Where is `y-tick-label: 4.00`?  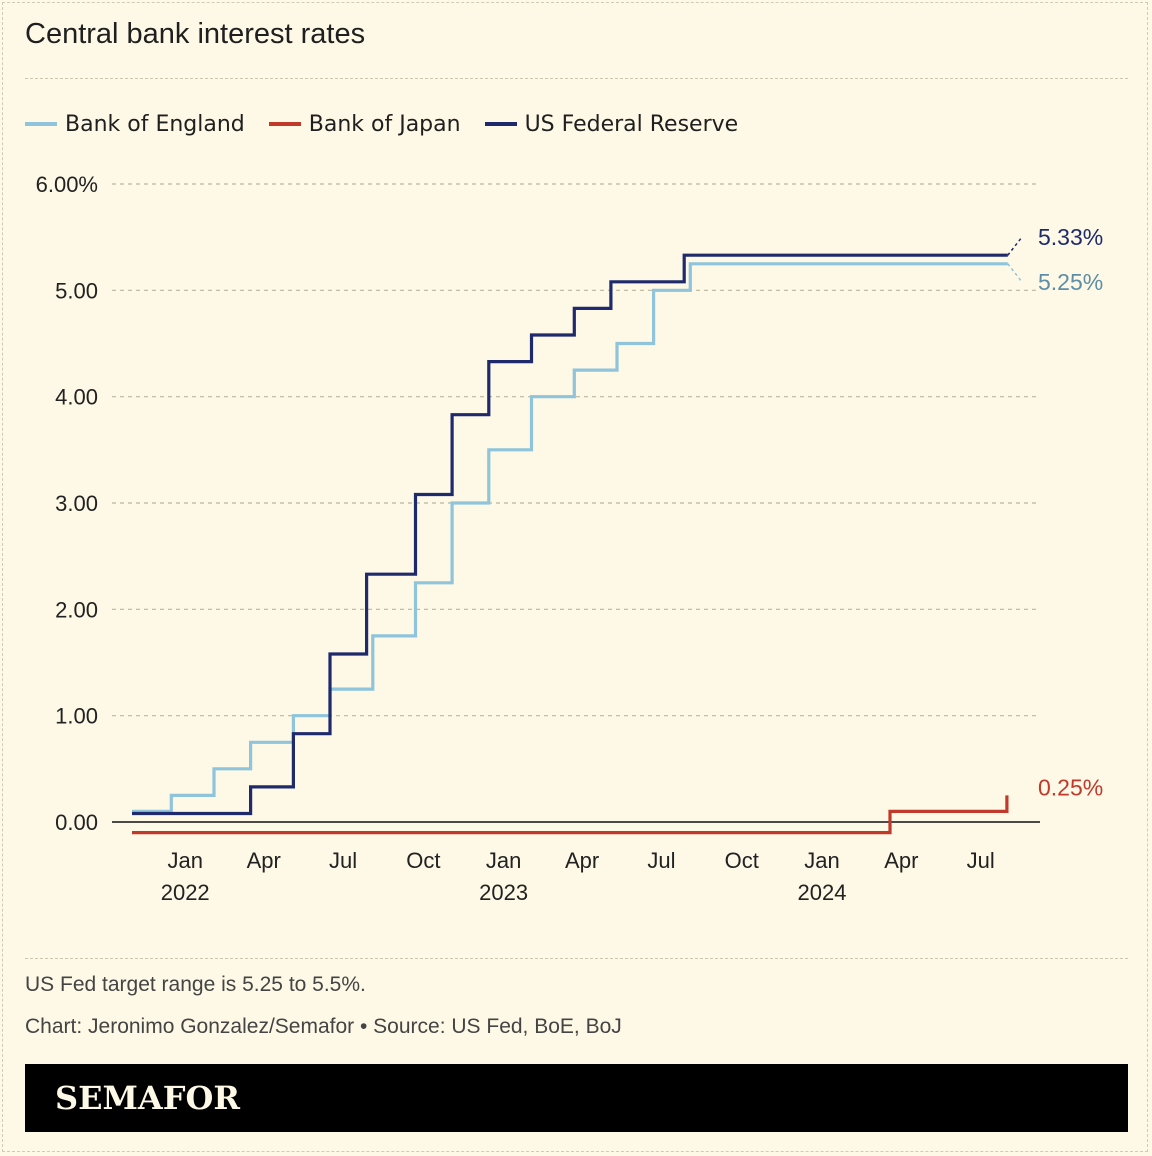 y-tick-label: 4.00 is located at coordinates (76, 397).